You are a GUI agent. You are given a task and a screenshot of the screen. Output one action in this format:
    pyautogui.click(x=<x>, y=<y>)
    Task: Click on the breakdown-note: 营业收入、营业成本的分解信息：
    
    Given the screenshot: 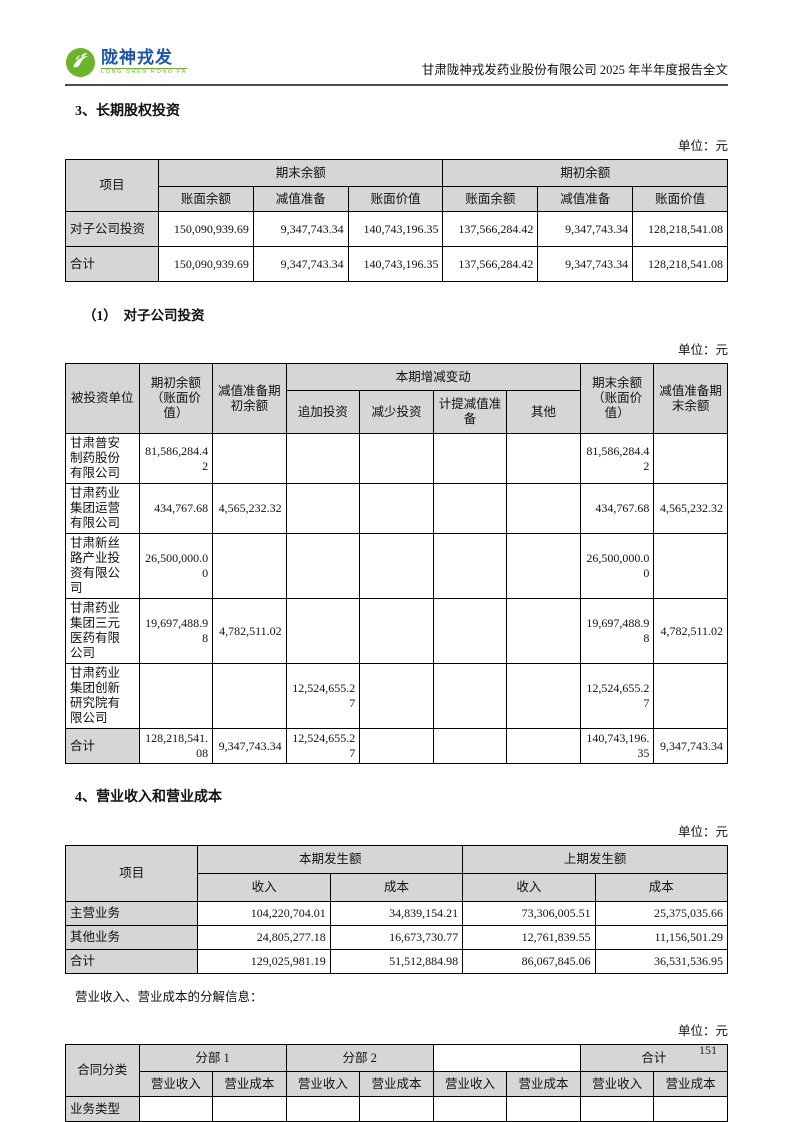 What is the action you would take?
    pyautogui.click(x=169, y=997)
    